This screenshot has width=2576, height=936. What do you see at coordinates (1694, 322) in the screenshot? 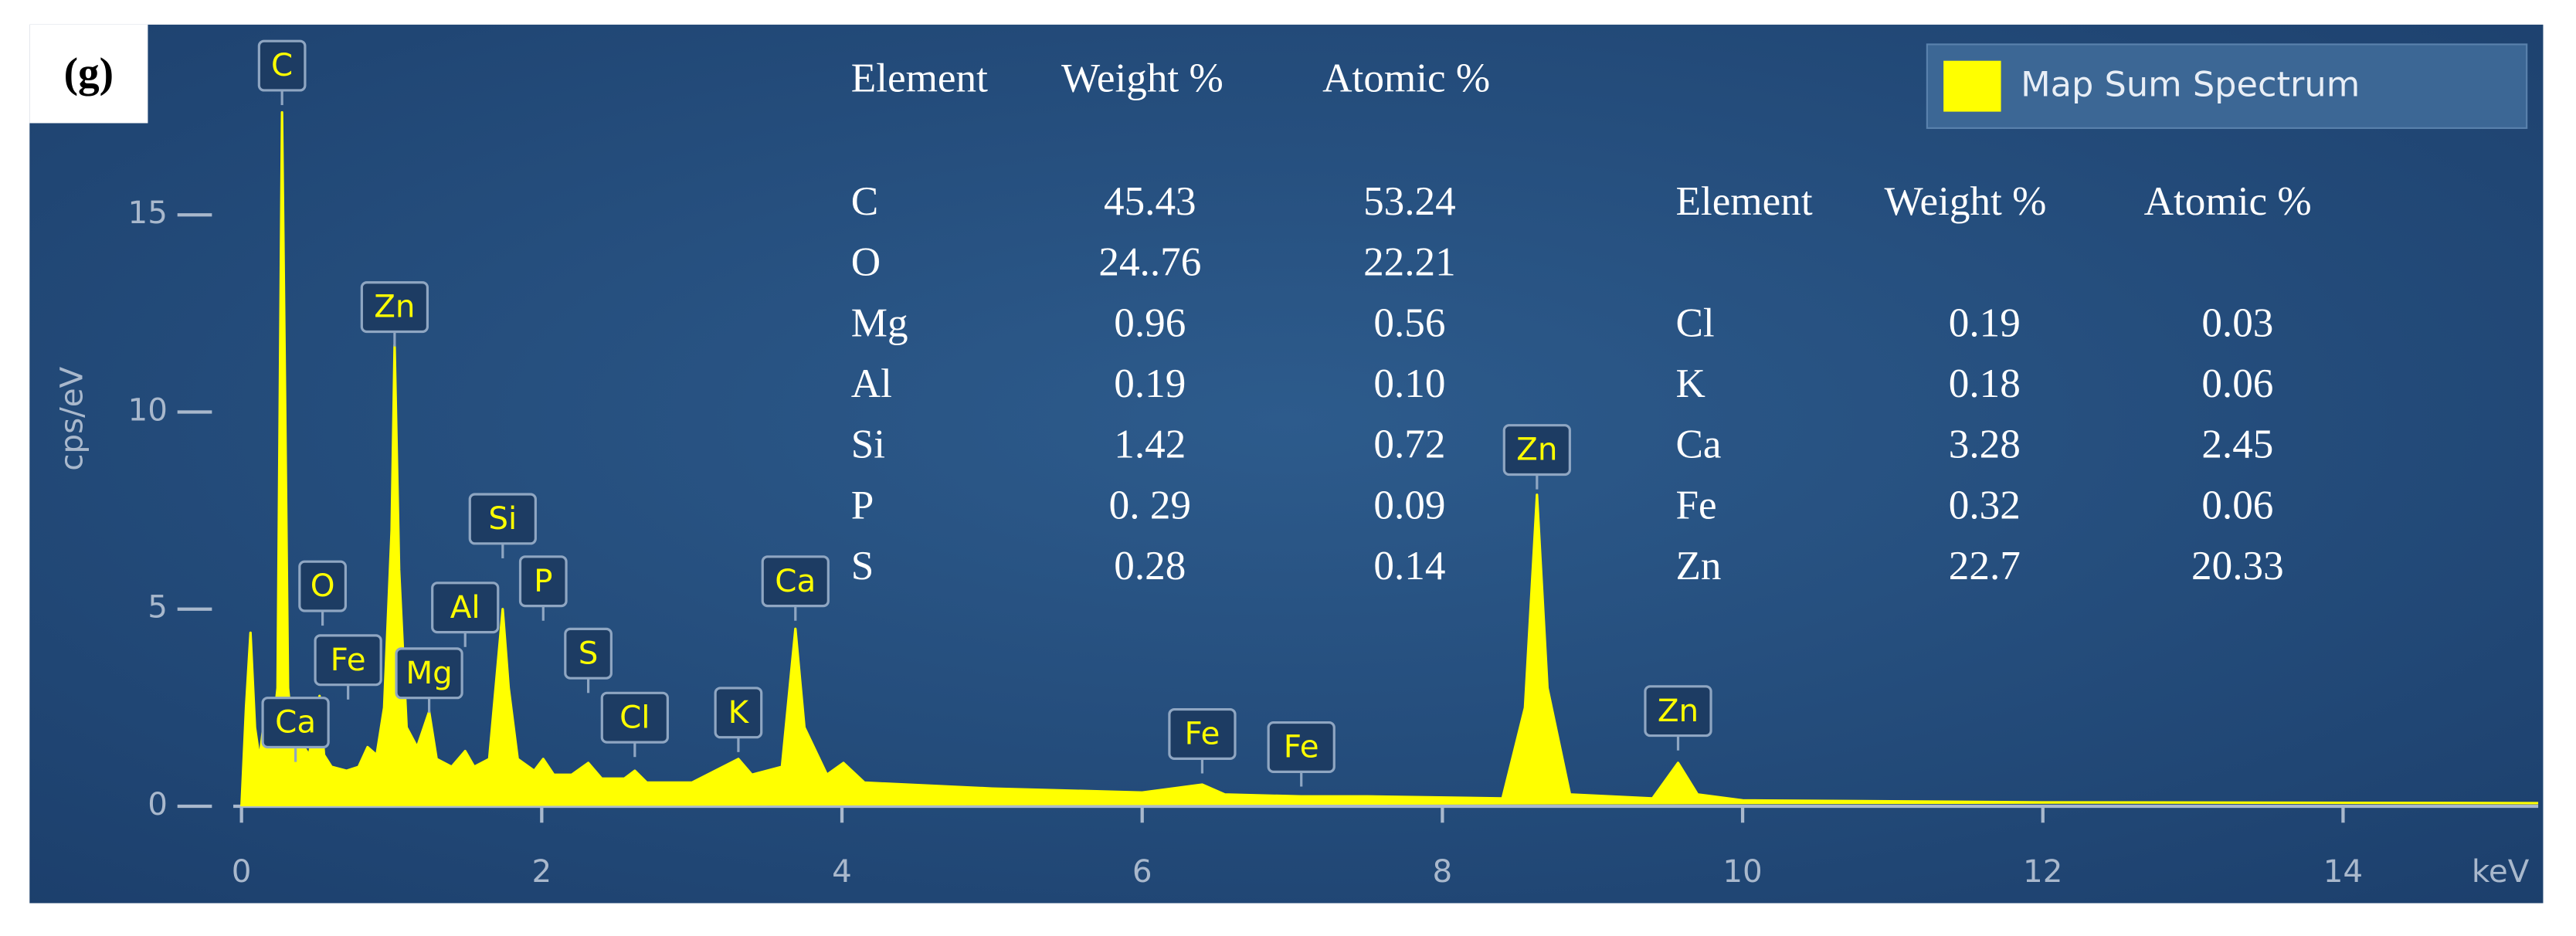
I see `table-cell: Cl` at bounding box center [1694, 322].